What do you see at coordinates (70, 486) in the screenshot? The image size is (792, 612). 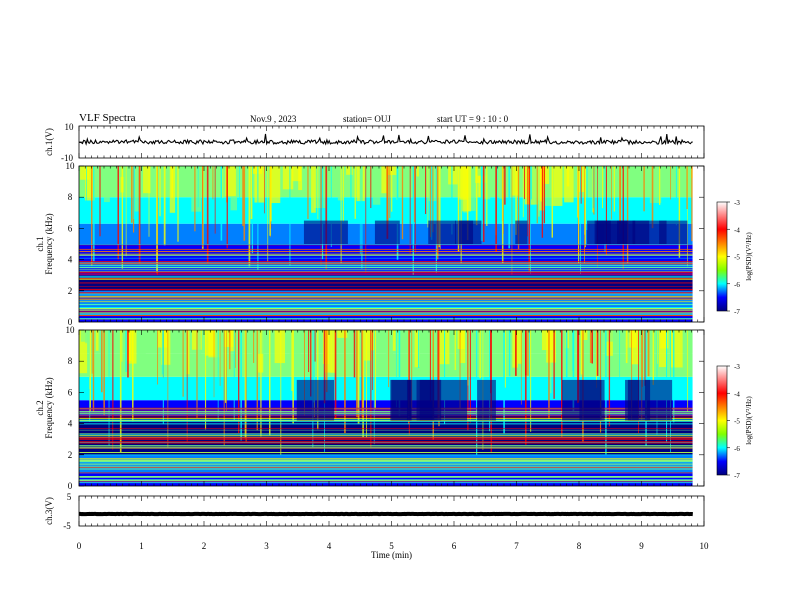 I see `y-tick-label: 0` at bounding box center [70, 486].